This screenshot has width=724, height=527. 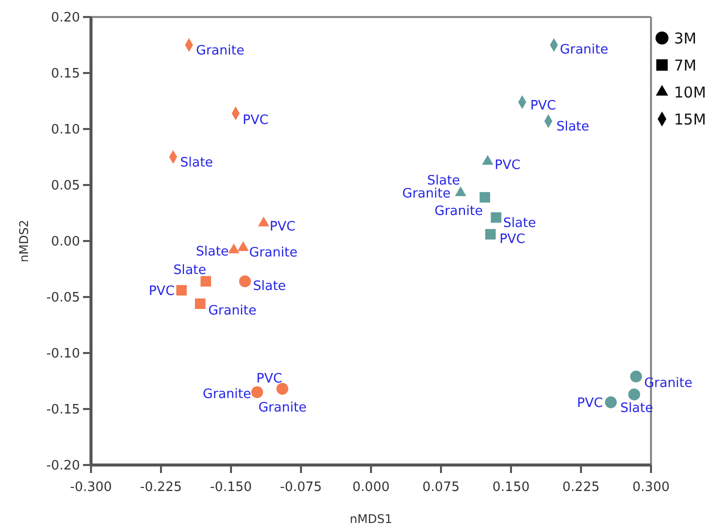 I want to click on x-tick-label: -0.225, so click(x=161, y=487).